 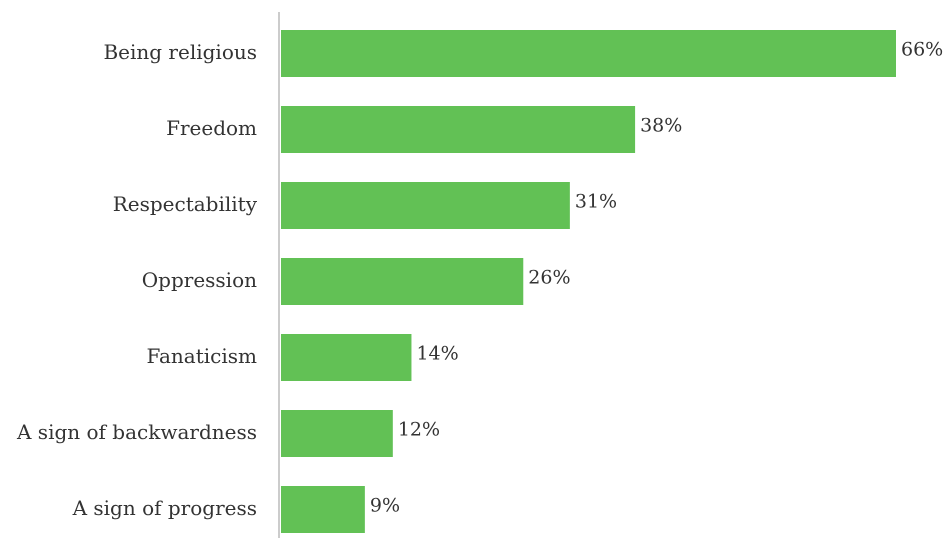 I want to click on category-label: Fanaticism, so click(x=201, y=356).